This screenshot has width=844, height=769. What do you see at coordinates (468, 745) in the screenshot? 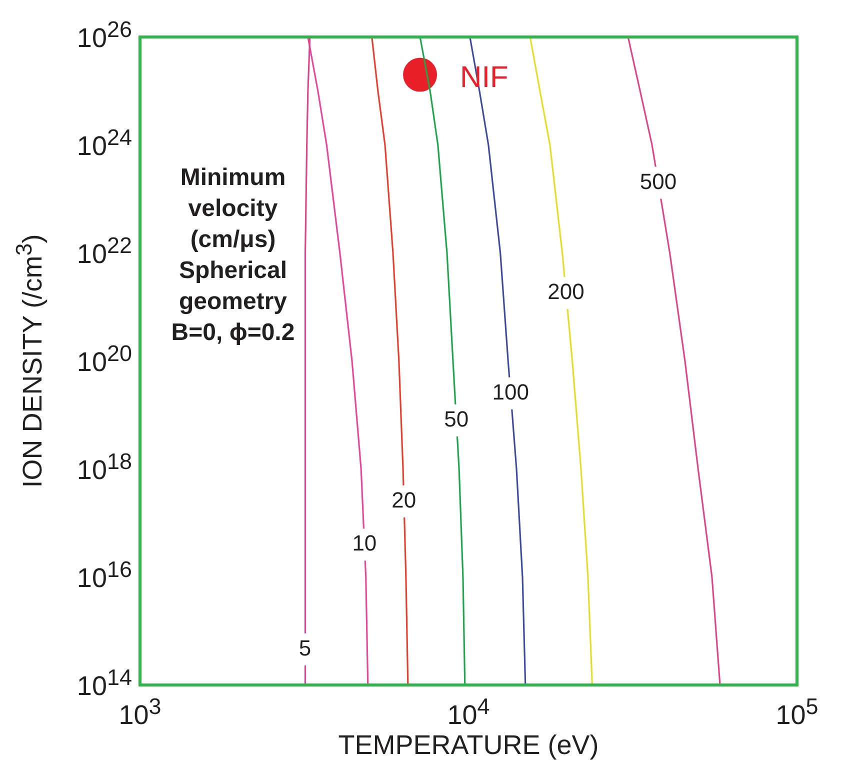
I see `x-axis-title: TEMPERATURE (eV)` at bounding box center [468, 745].